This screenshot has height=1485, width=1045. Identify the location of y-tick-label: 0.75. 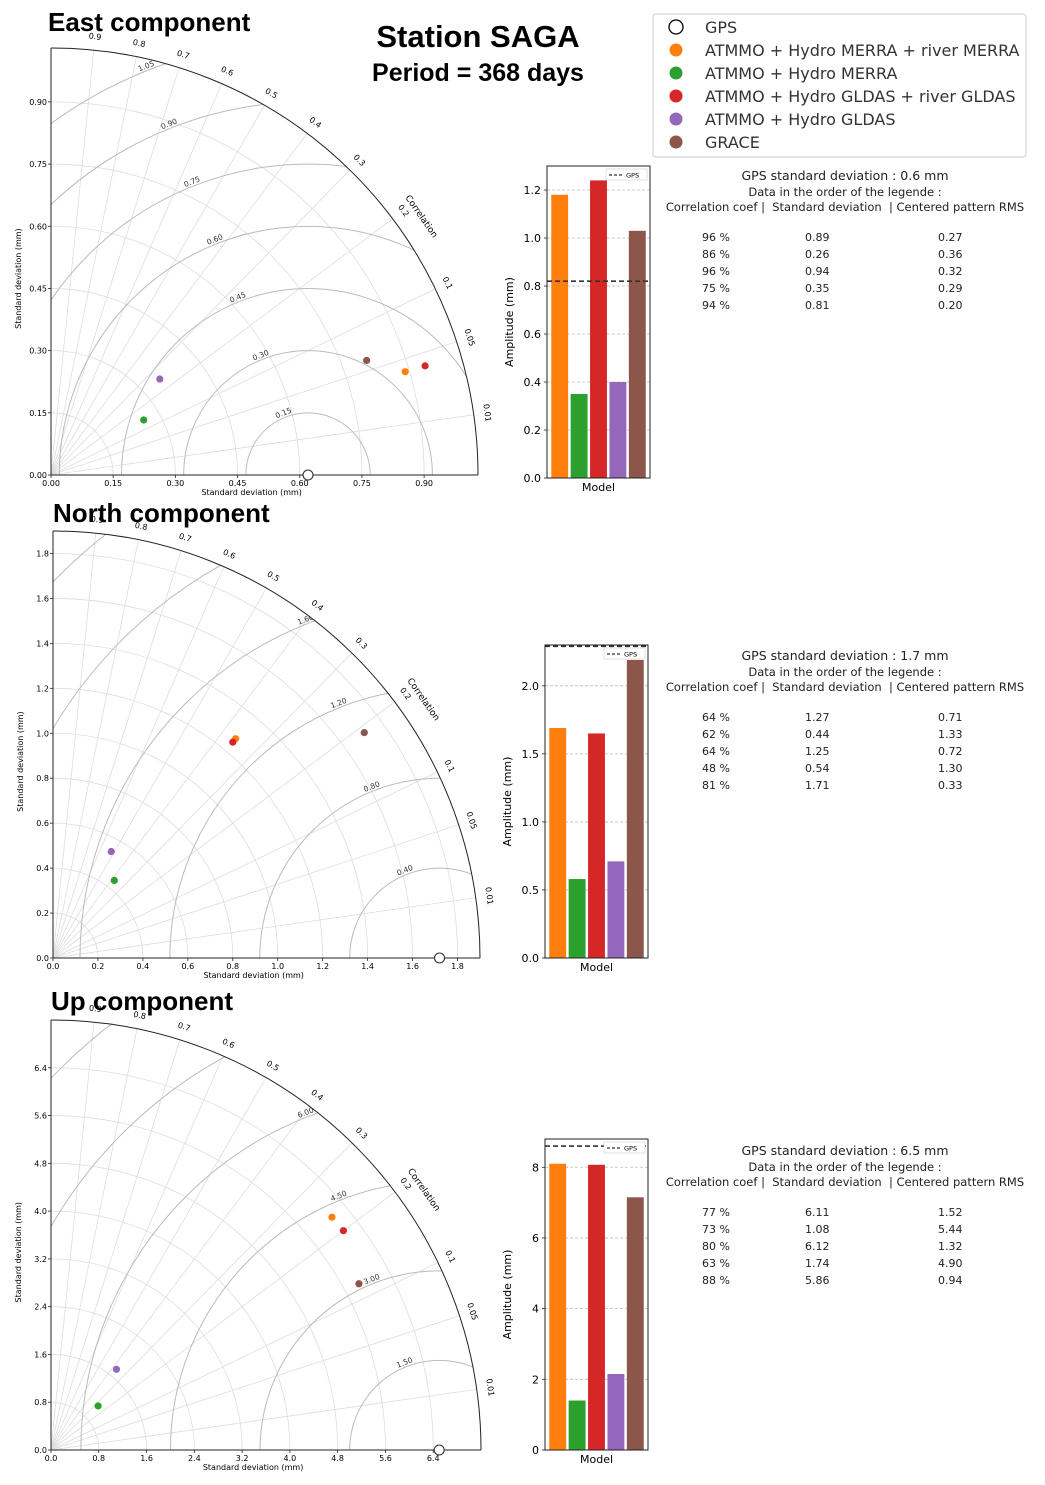
(38, 164).